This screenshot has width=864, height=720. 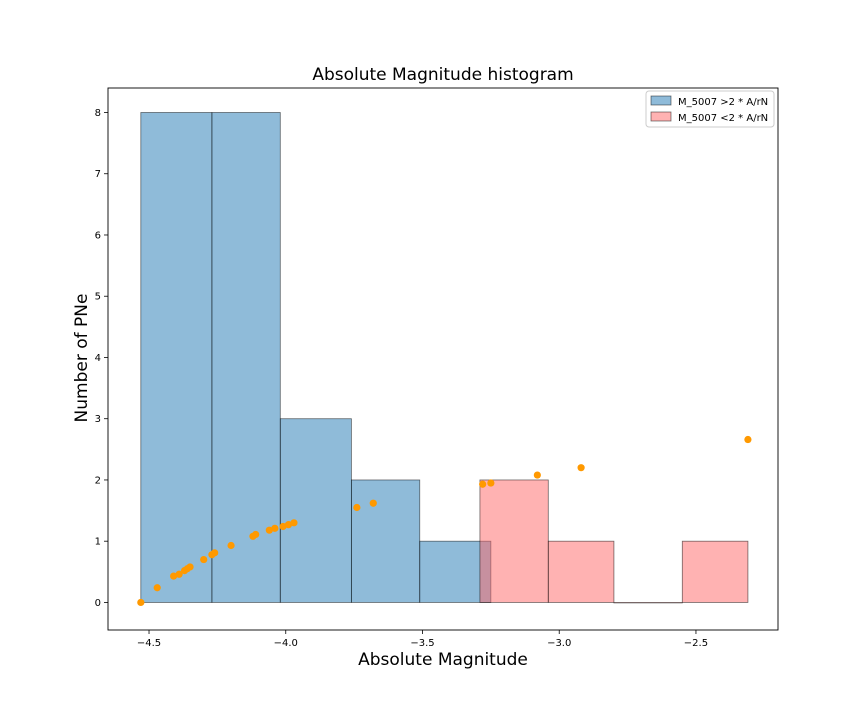 What do you see at coordinates (723, 118) in the screenshot?
I see `legend-label: M_5007 <2 * A/rN` at bounding box center [723, 118].